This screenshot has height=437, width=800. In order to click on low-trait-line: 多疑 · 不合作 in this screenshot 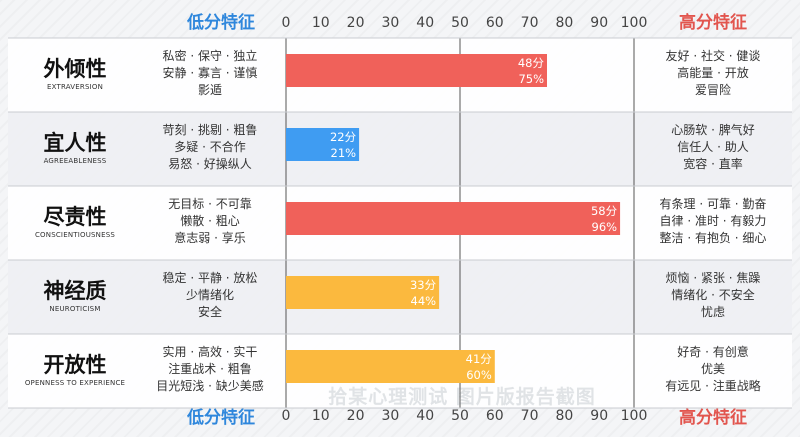, I will do `click(210, 147)`.